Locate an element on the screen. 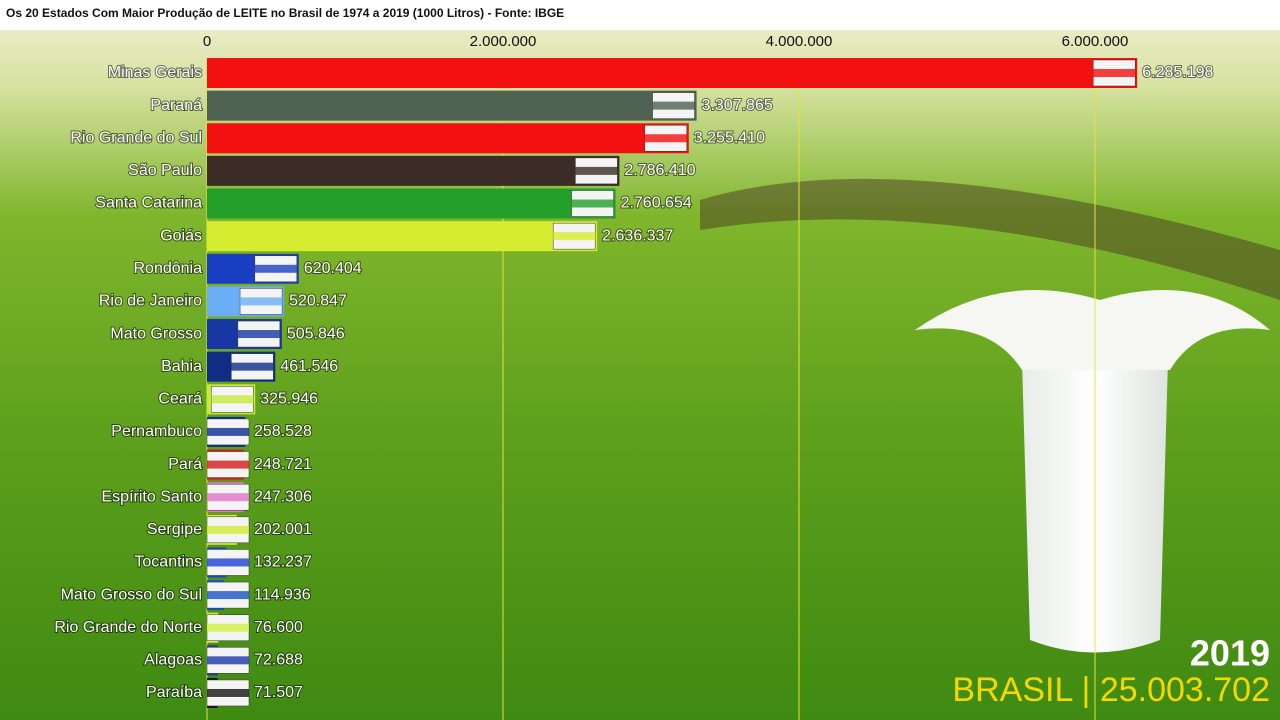 The width and height of the screenshot is (1280, 720). value-label: 3.307.865 is located at coordinates (737, 105).